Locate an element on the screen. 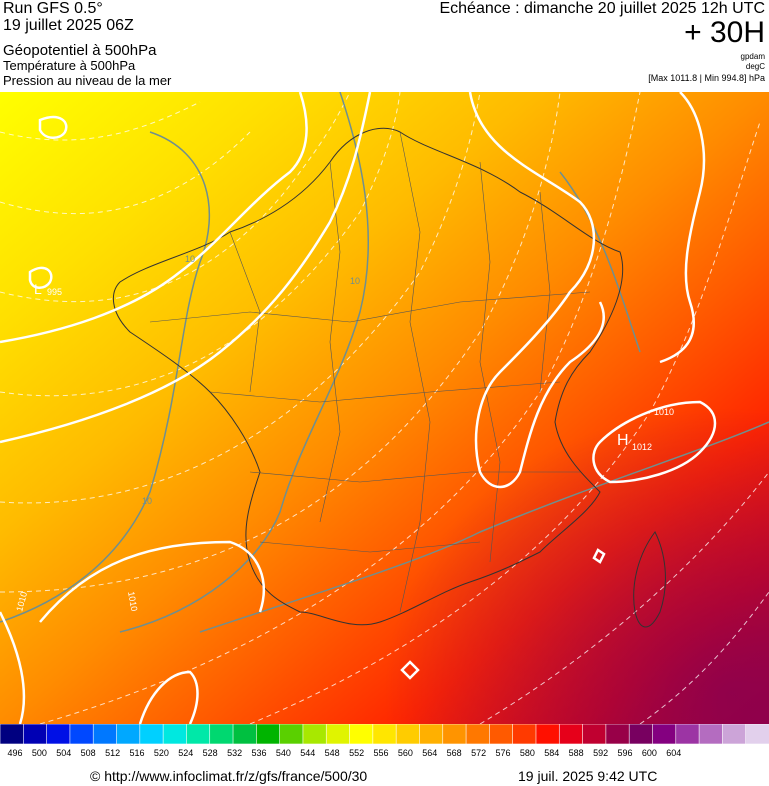  scale-tick-label: 580 is located at coordinates (527, 753).